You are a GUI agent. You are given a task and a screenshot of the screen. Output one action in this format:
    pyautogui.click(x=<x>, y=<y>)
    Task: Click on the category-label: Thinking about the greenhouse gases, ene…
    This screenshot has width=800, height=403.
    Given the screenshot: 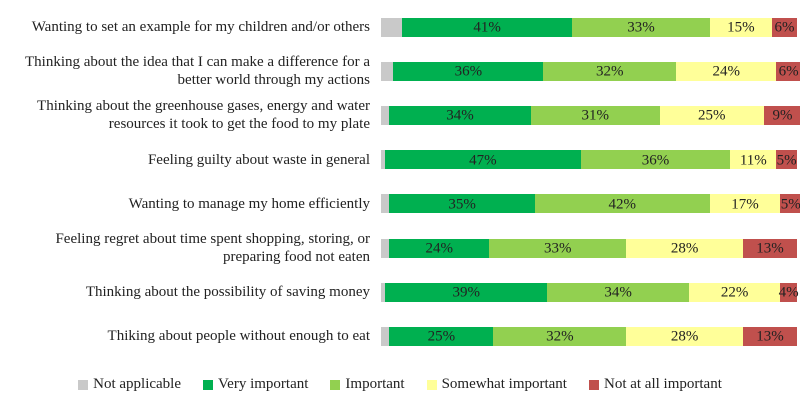 What is the action you would take?
    pyautogui.click(x=203, y=115)
    